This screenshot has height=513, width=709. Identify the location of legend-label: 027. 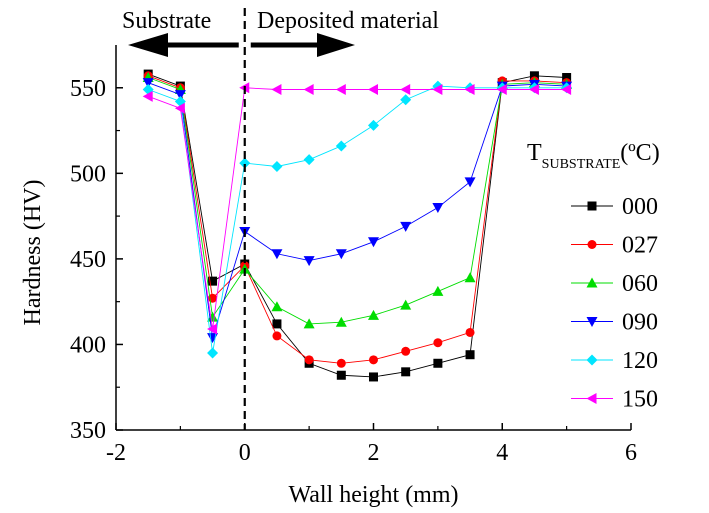
(640, 246).